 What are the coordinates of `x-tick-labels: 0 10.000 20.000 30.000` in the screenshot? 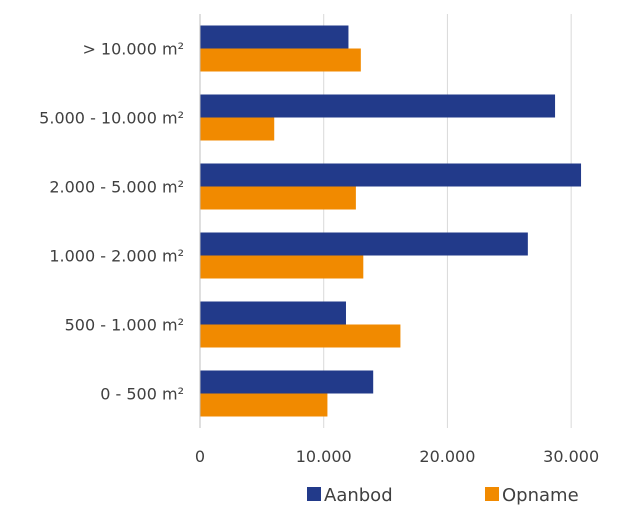 It's located at (397, 456).